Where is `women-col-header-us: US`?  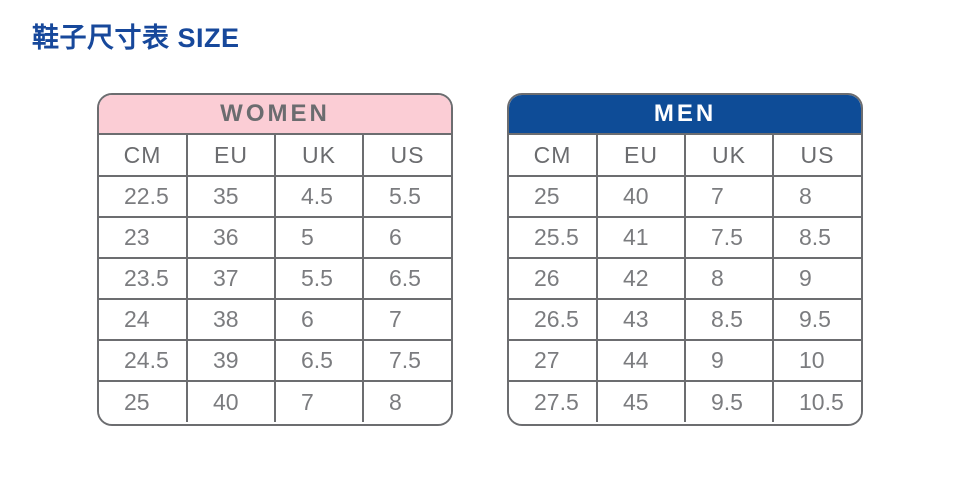
women-col-header-us: US is located at coordinates (407, 156).